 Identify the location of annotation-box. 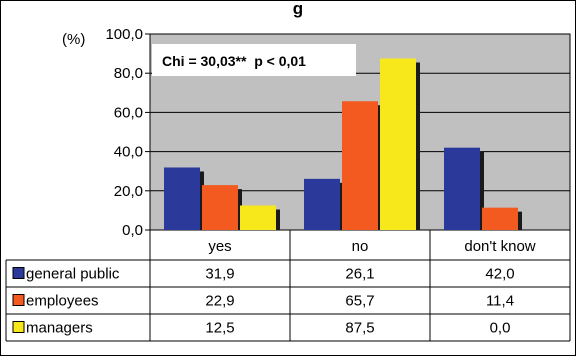
(254, 60).